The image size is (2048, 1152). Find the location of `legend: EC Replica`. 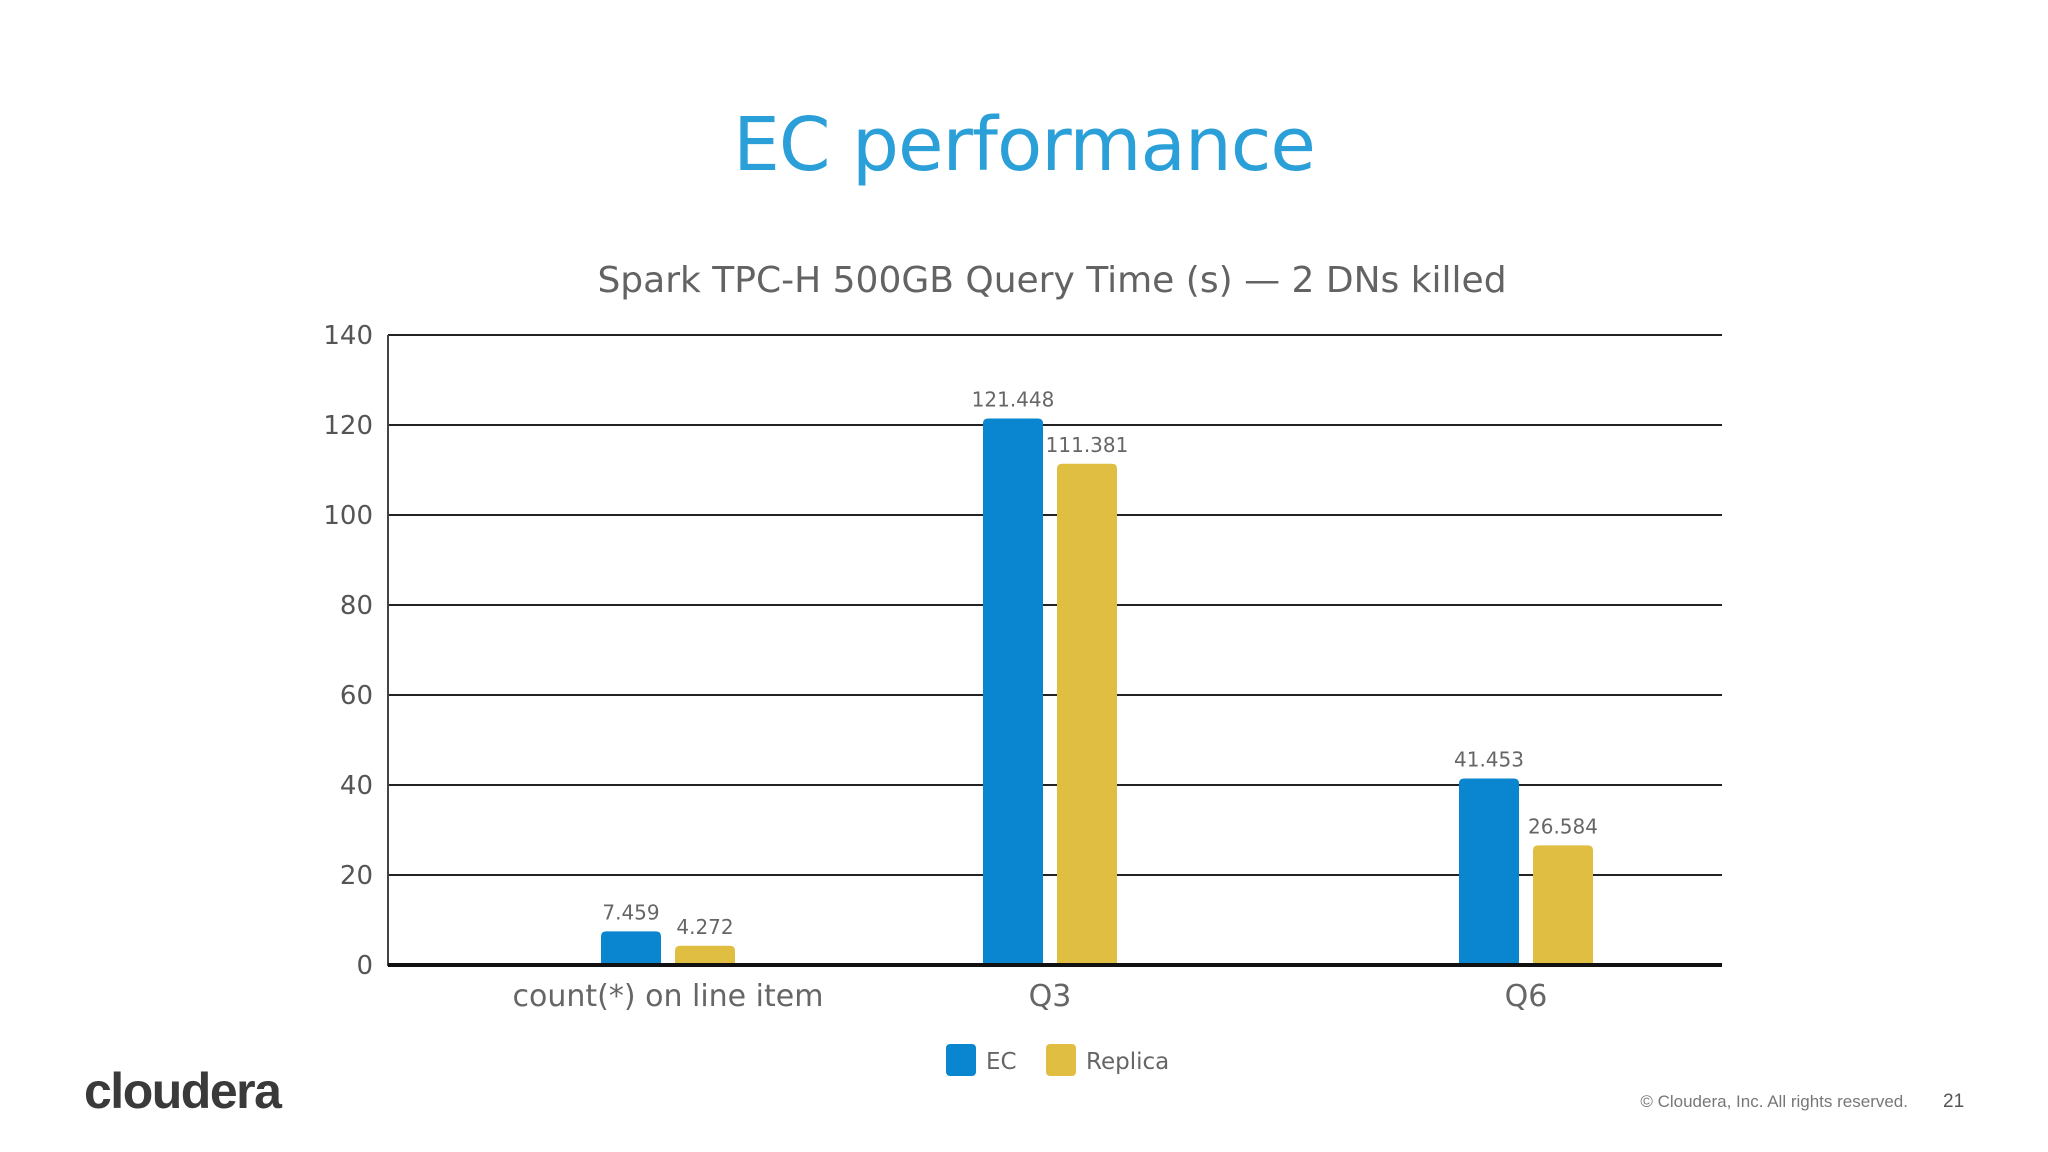

legend: EC Replica is located at coordinates (1057, 1060).